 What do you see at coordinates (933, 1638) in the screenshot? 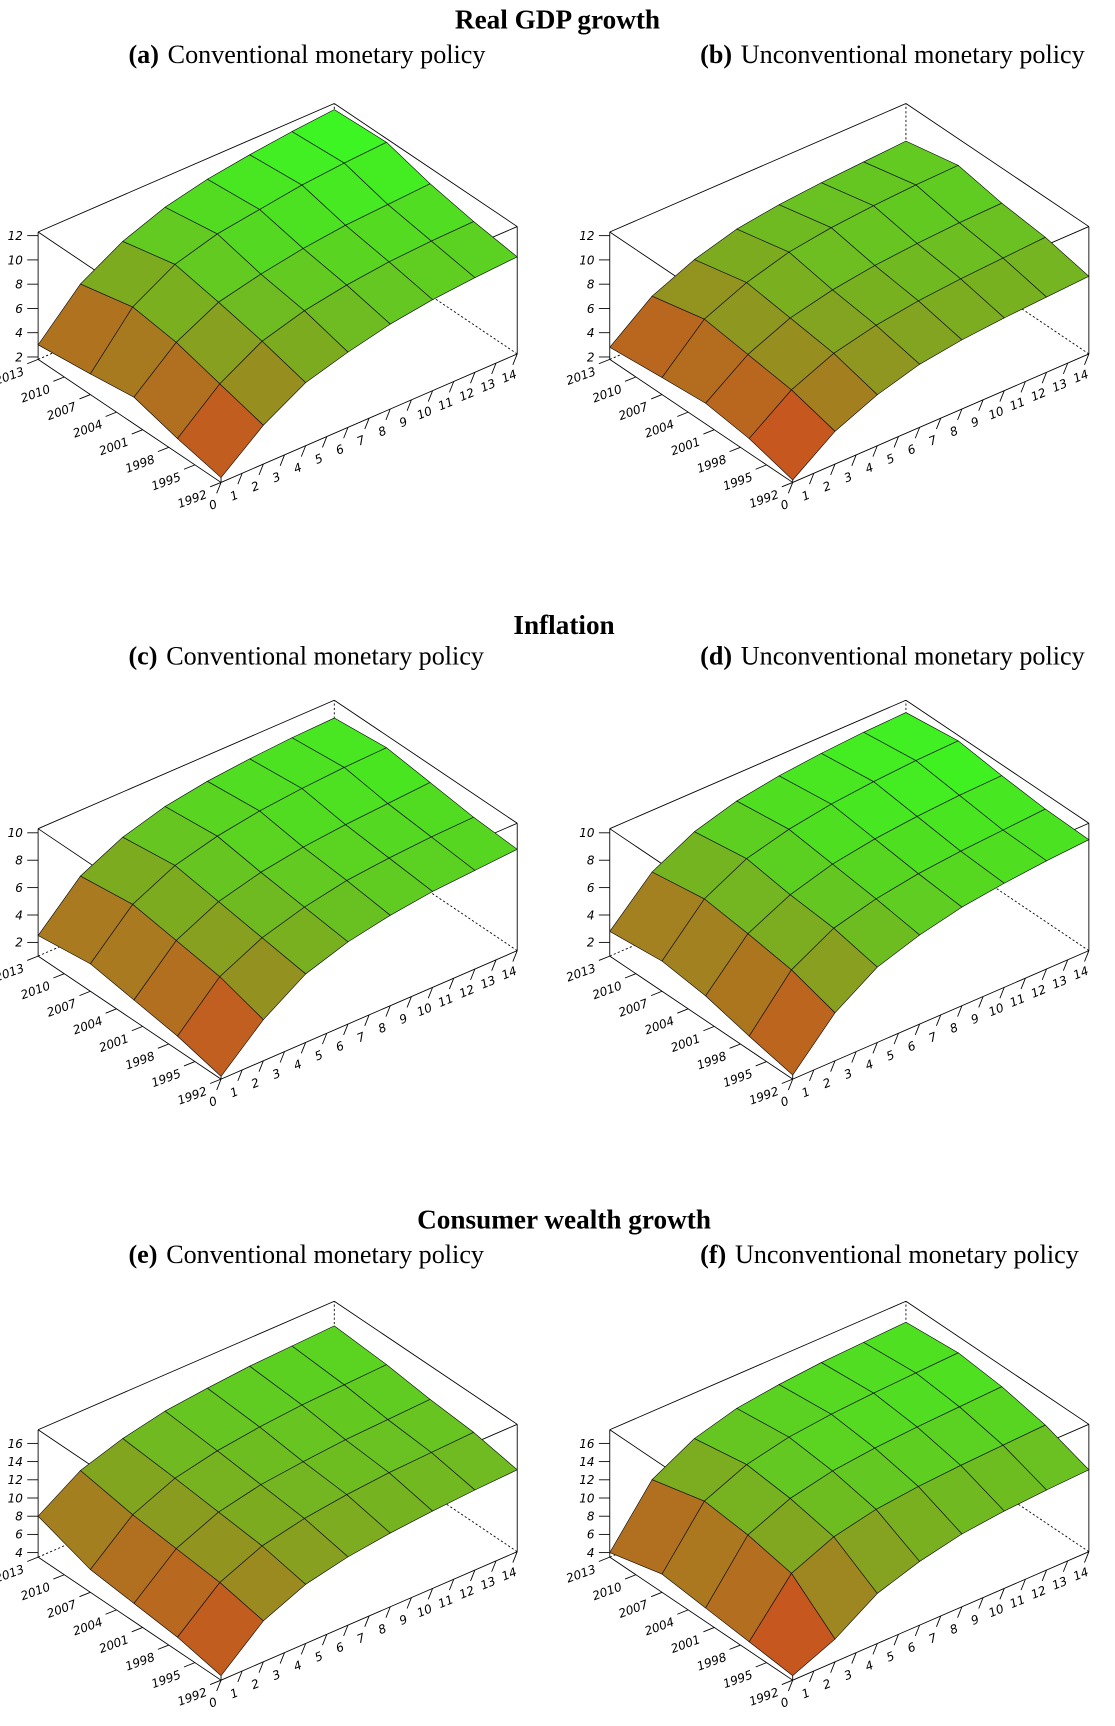
I see `x-tick-label: 7` at bounding box center [933, 1638].